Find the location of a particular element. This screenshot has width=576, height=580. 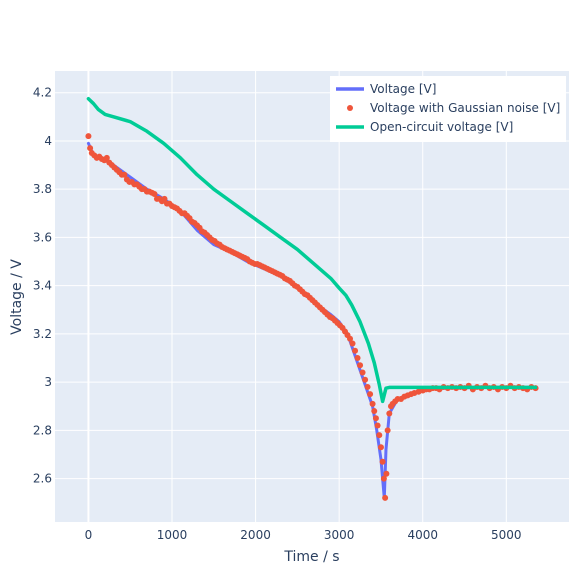

x-tick-label: 3000 is located at coordinates (339, 535).